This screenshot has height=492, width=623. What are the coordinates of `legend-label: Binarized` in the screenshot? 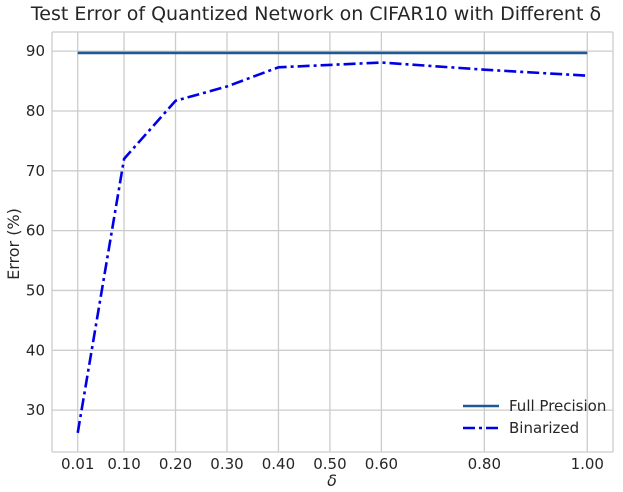 It's located at (544, 428).